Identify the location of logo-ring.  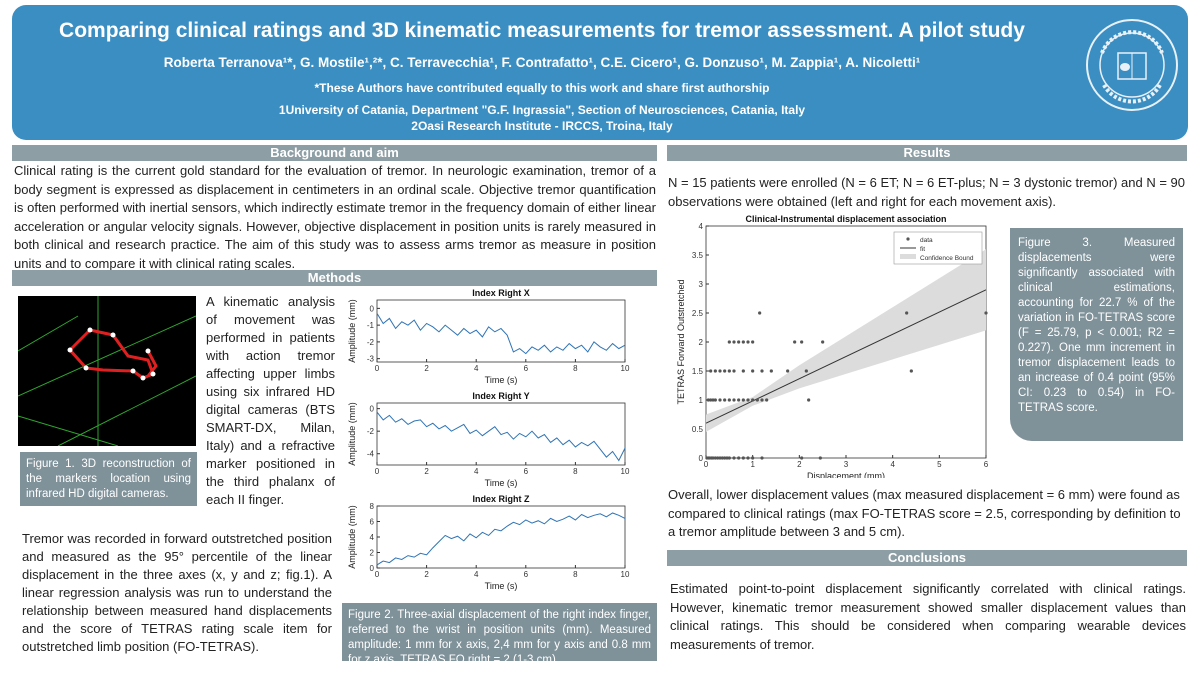
(1132, 65).